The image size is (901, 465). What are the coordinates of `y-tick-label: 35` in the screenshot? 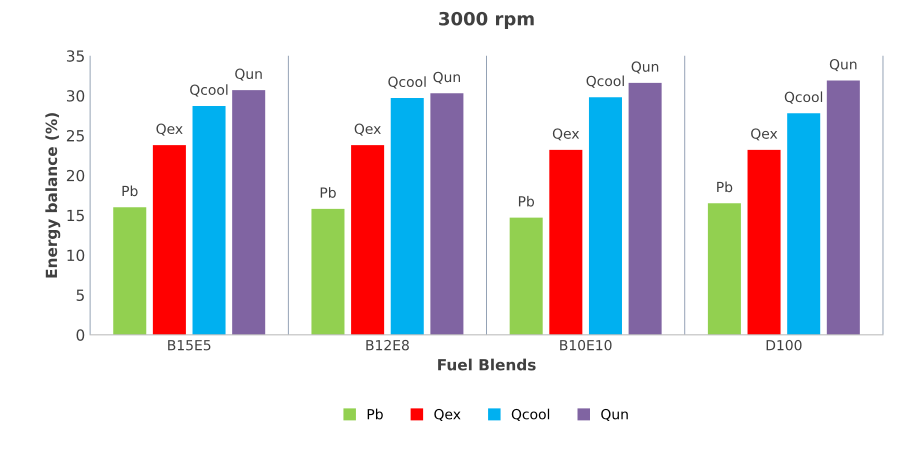 It's located at (75, 56).